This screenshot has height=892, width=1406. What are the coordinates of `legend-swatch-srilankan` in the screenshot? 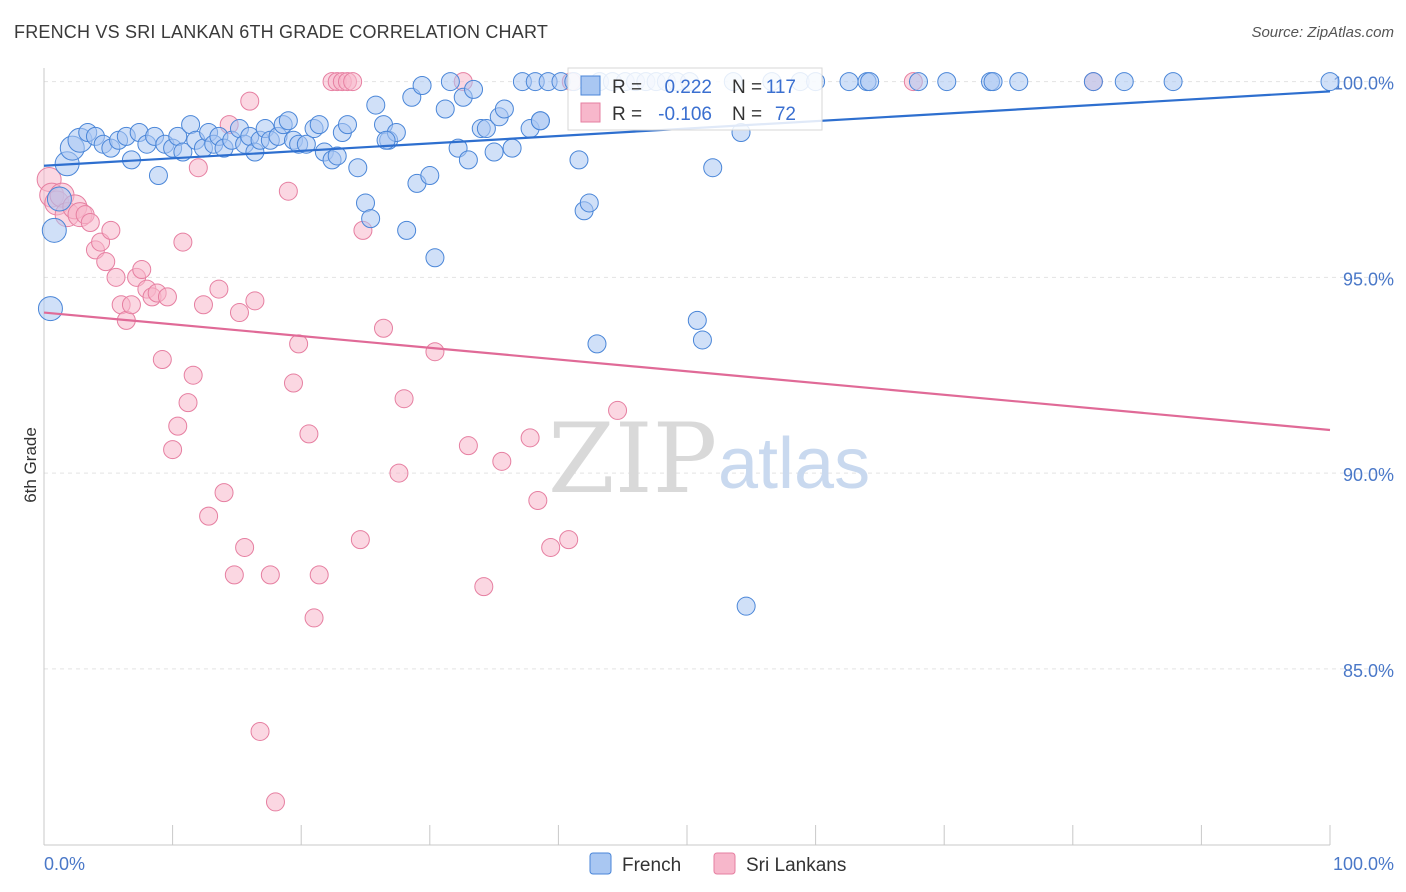 It's located at (724, 863).